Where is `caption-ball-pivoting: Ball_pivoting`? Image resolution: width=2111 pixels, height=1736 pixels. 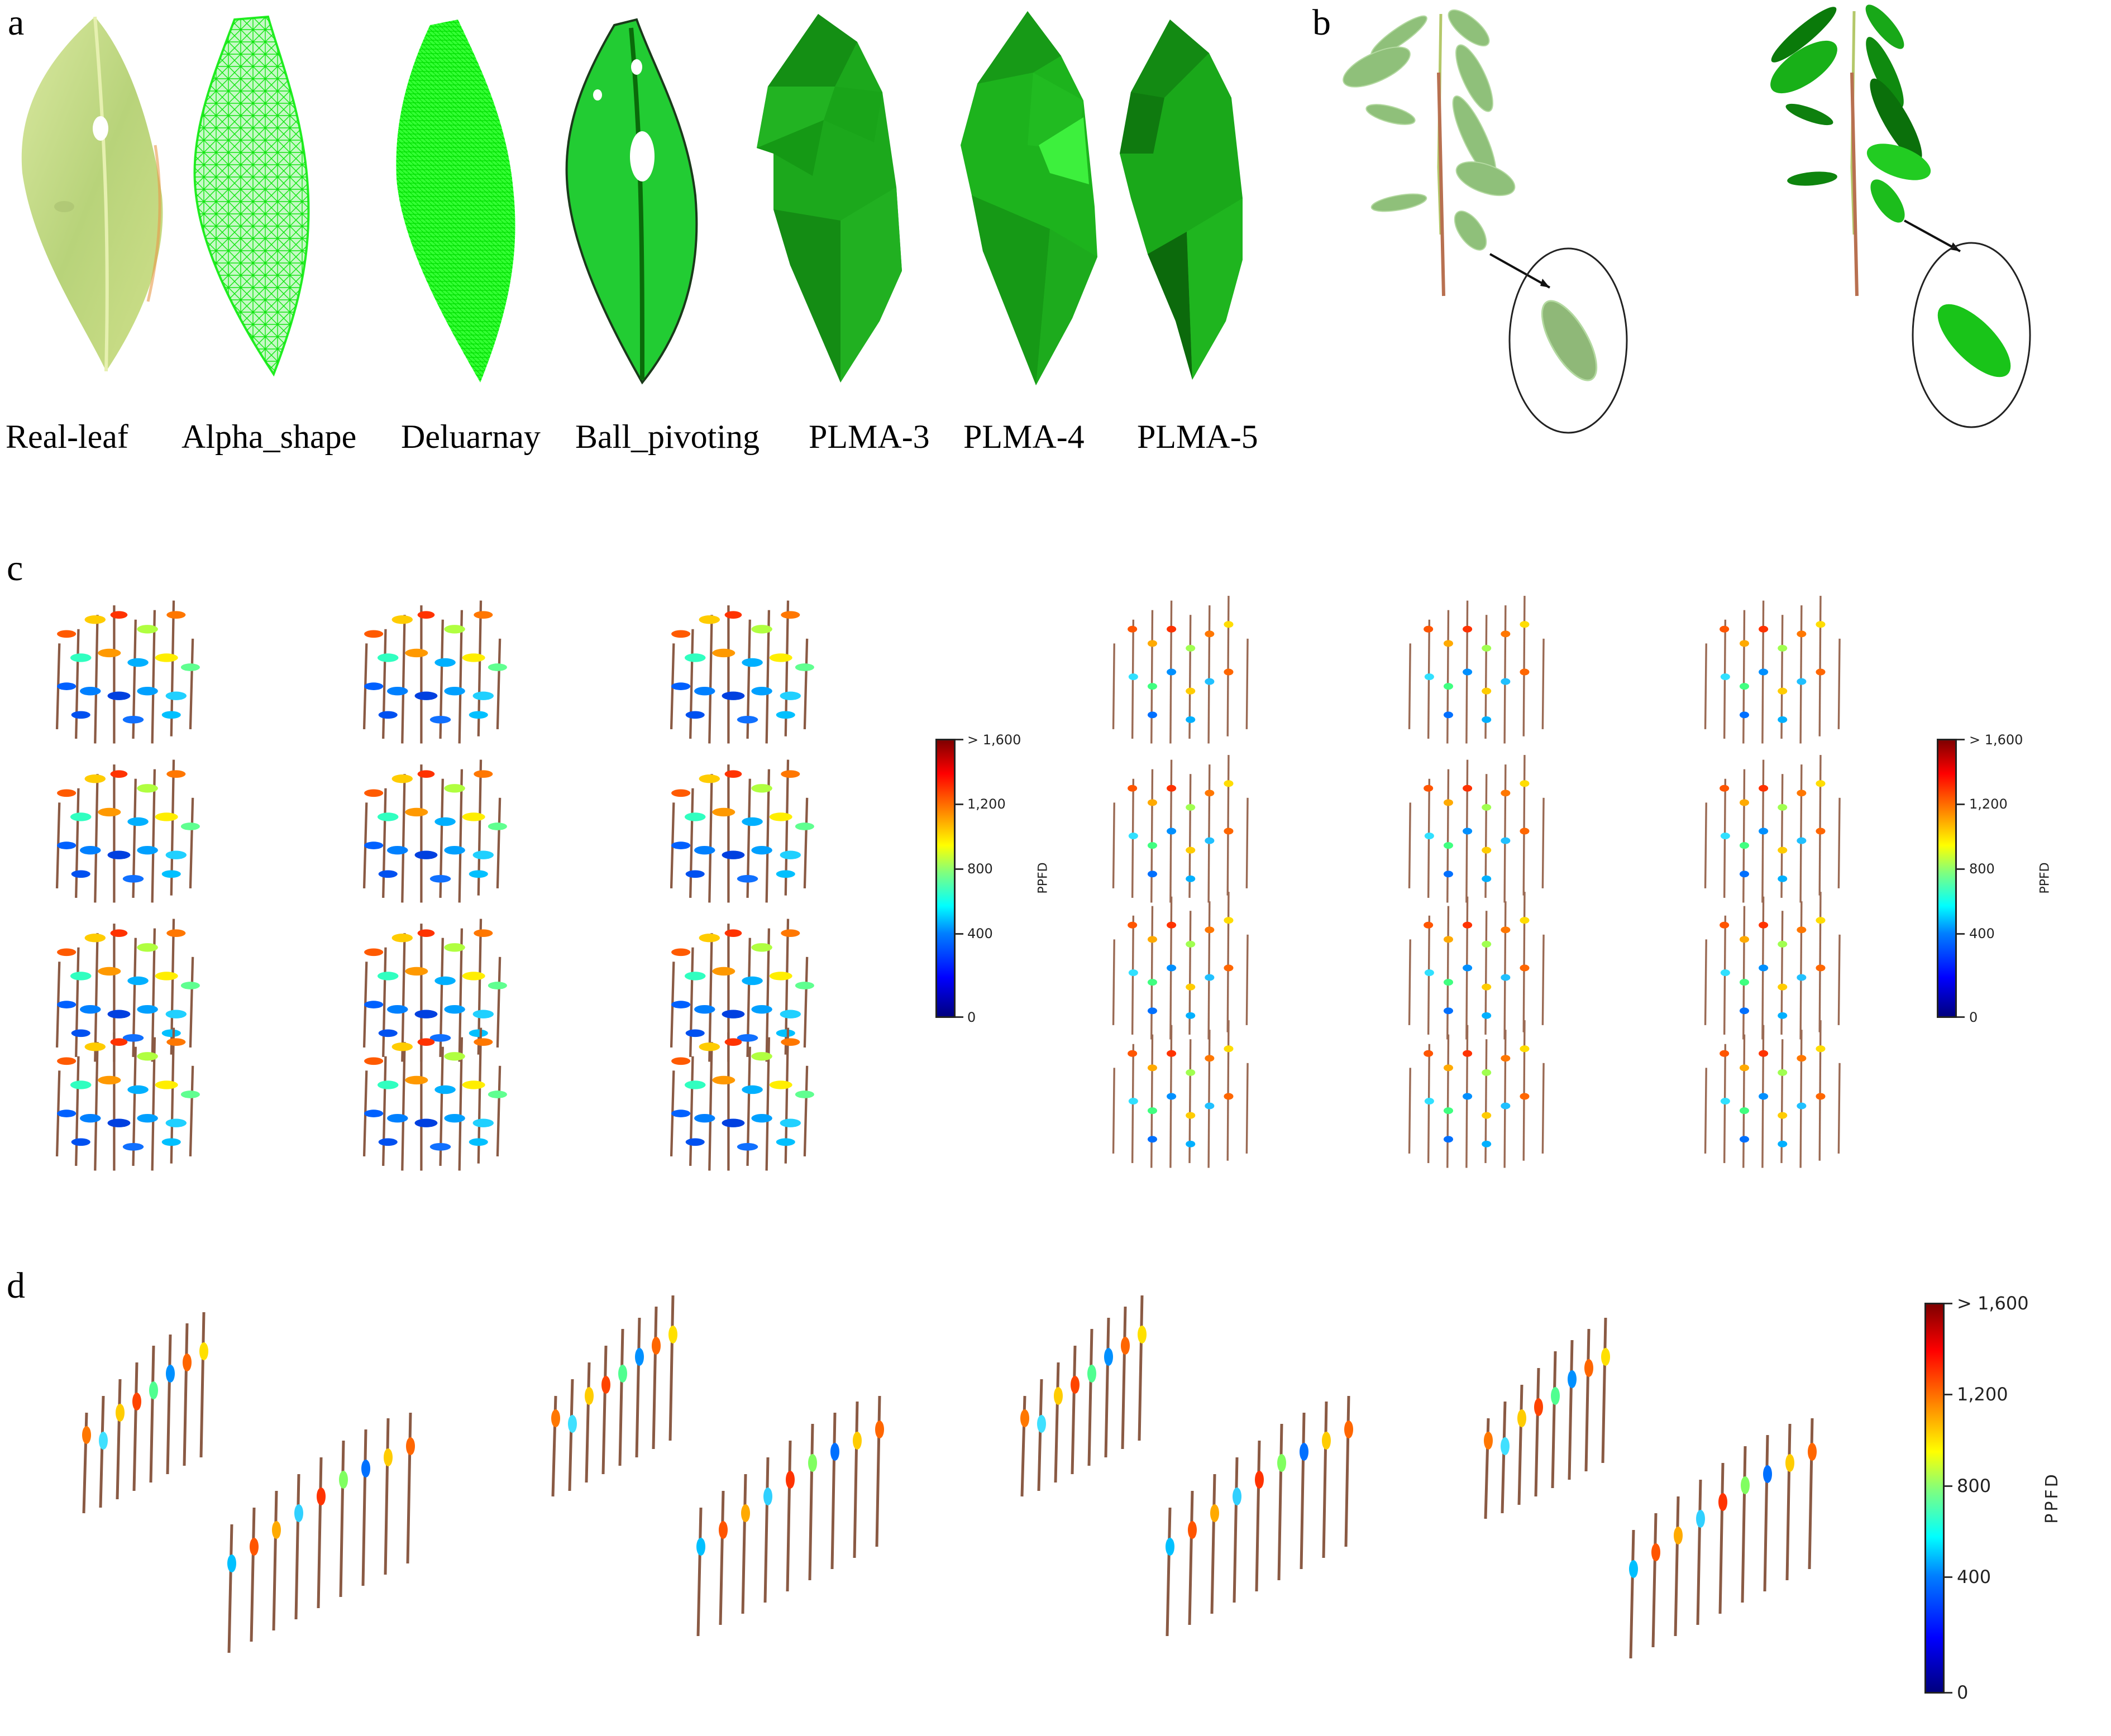 caption-ball-pivoting: Ball_pivoting is located at coordinates (667, 436).